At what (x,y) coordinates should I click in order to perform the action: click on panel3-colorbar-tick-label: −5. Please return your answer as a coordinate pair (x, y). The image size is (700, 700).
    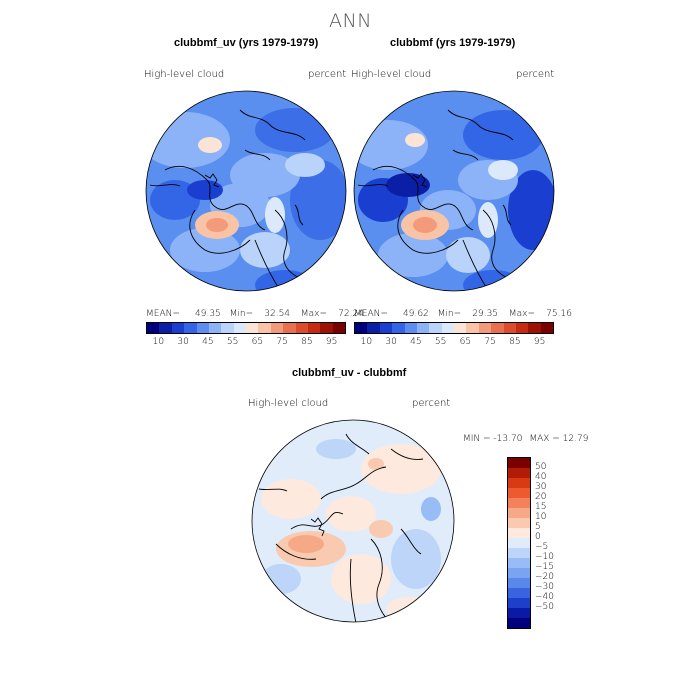
    Looking at the image, I should click on (542, 547).